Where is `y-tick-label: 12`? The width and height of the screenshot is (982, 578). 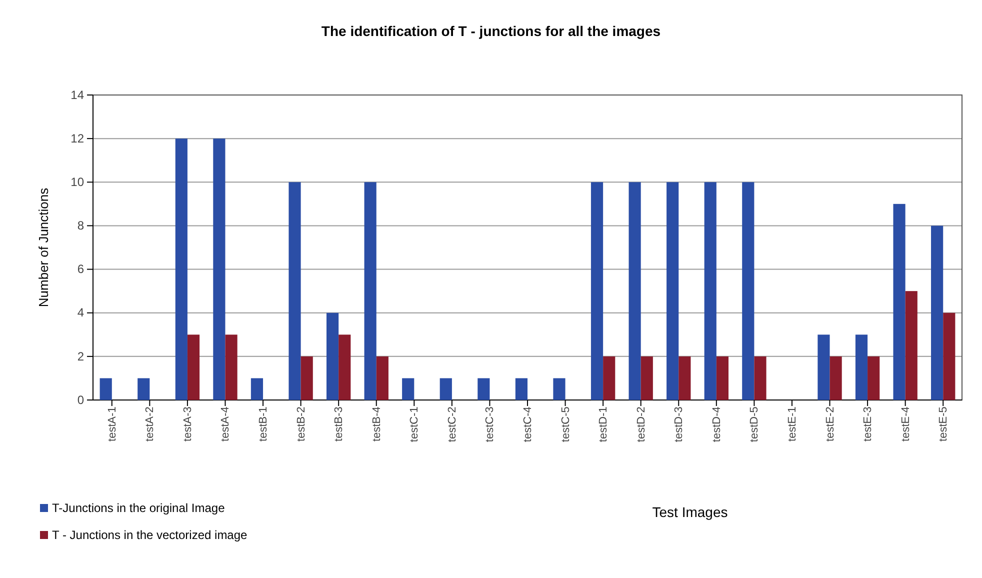 y-tick-label: 12 is located at coordinates (77, 138).